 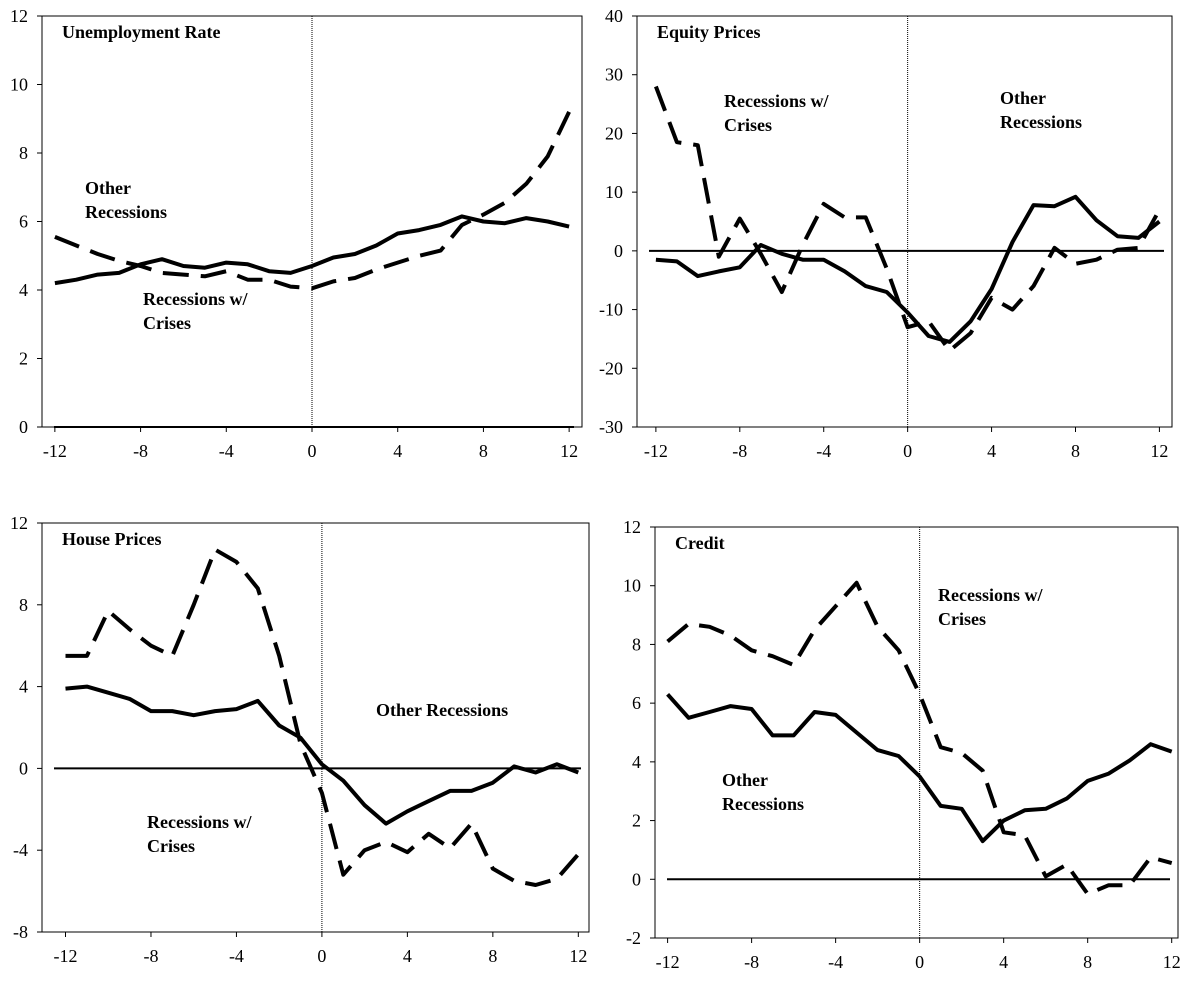 I want to click on y-tick-label: -20, so click(x=611, y=368).